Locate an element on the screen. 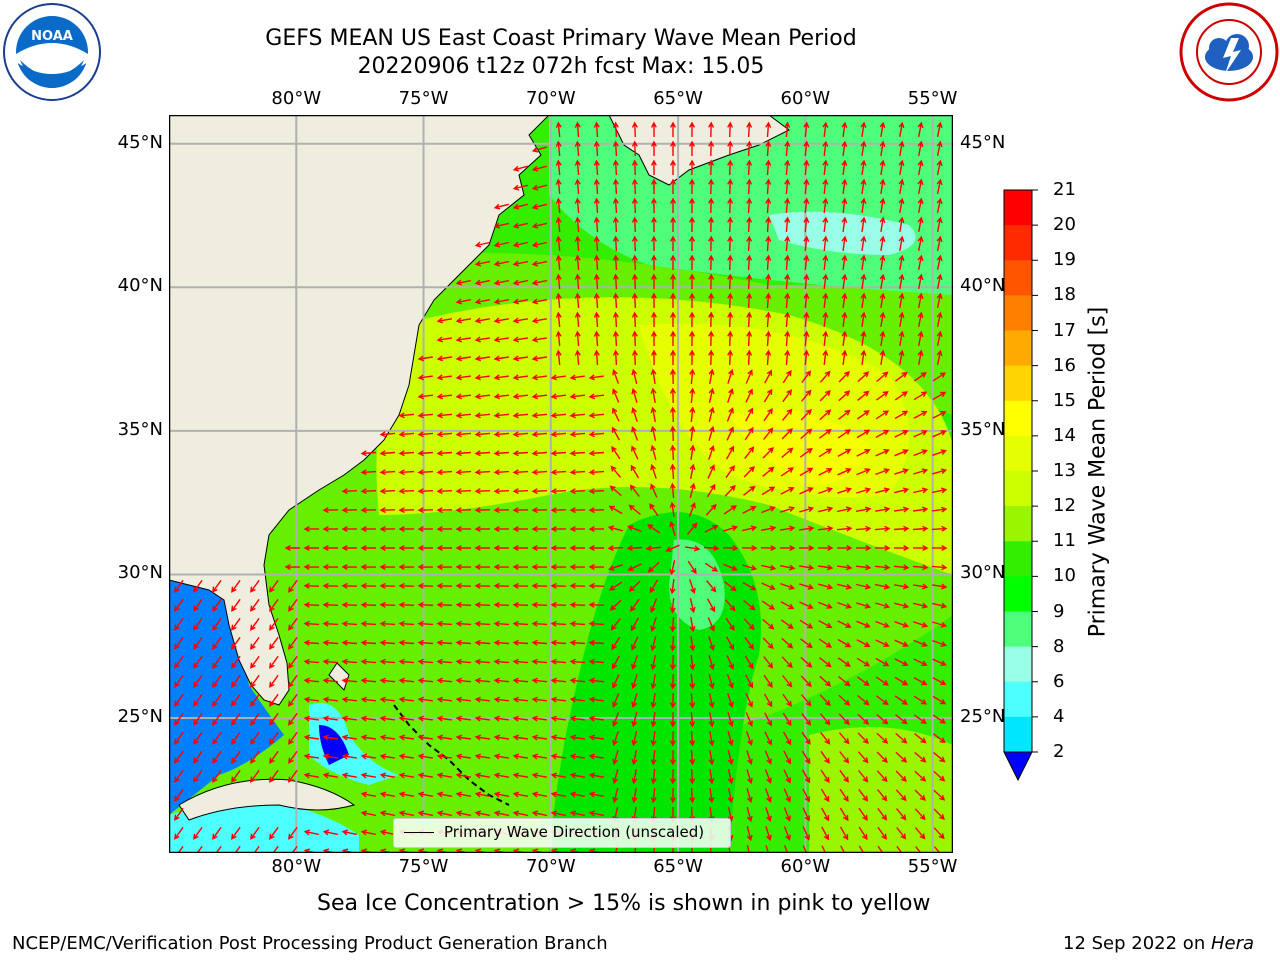 The height and width of the screenshot is (960, 1280). colorbar-label: 12 is located at coordinates (1064, 506).